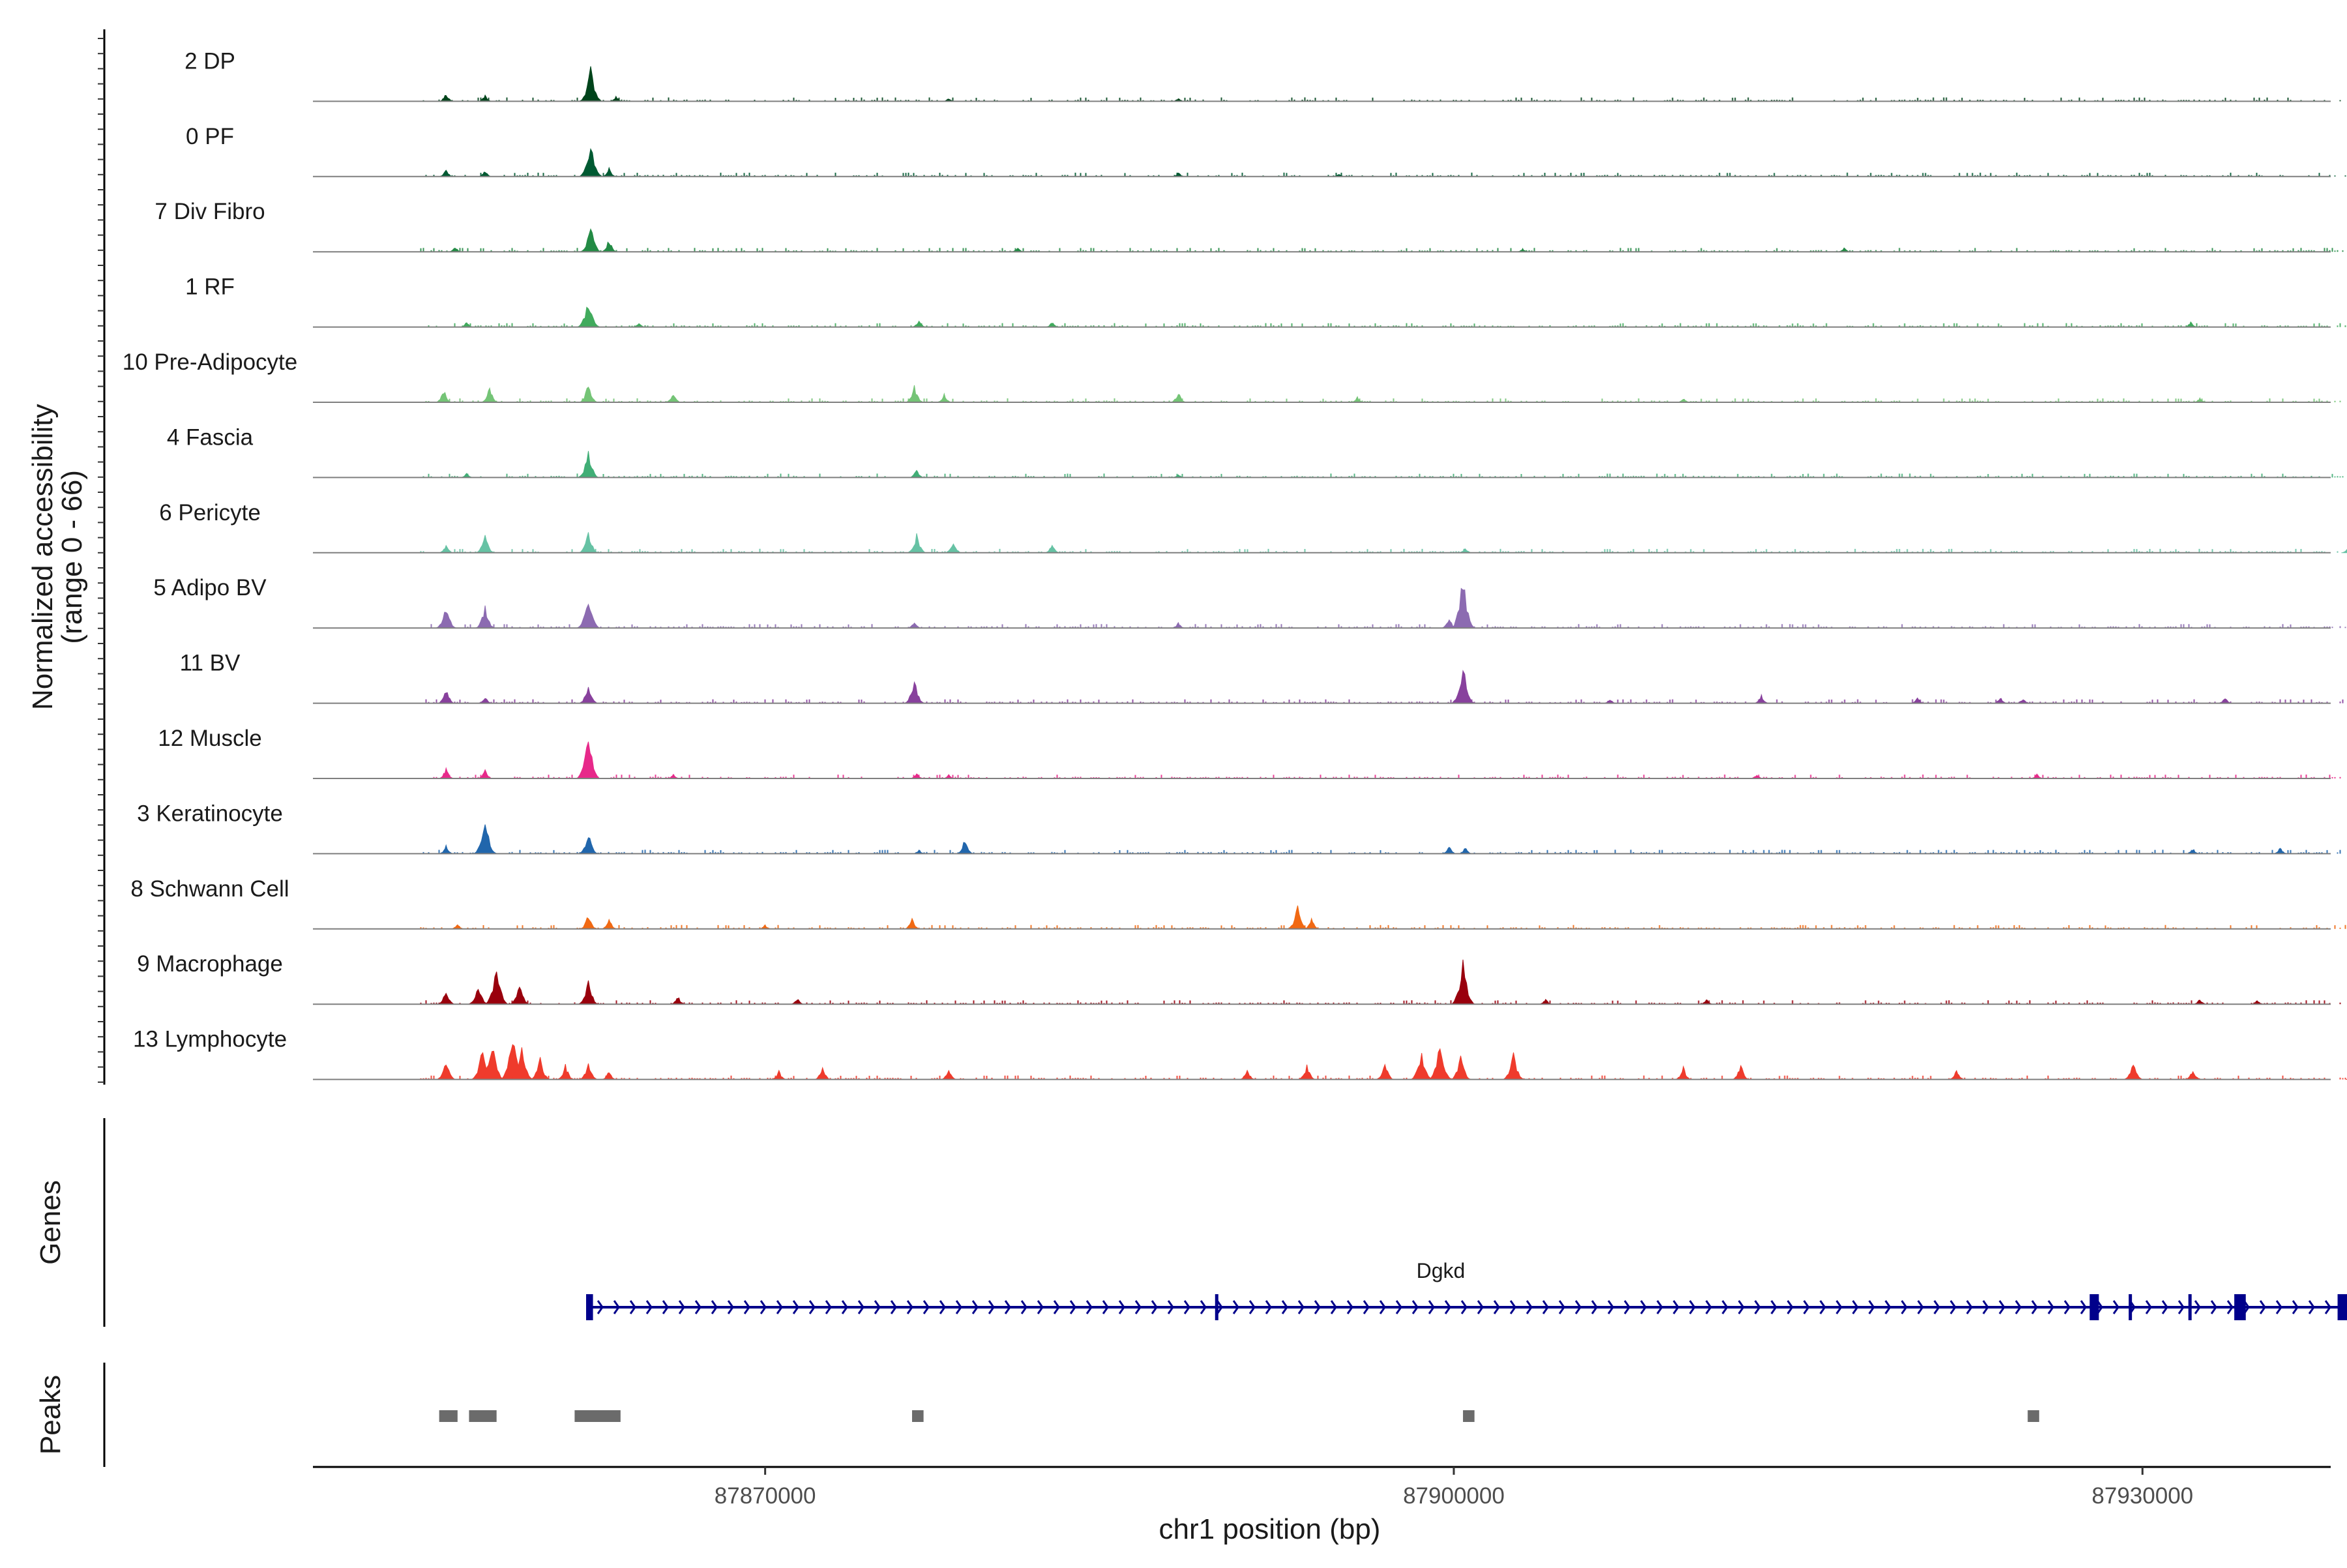 The image size is (2347, 1568). Describe the element at coordinates (210, 61) in the screenshot. I see `track-label: 2 DP` at that location.